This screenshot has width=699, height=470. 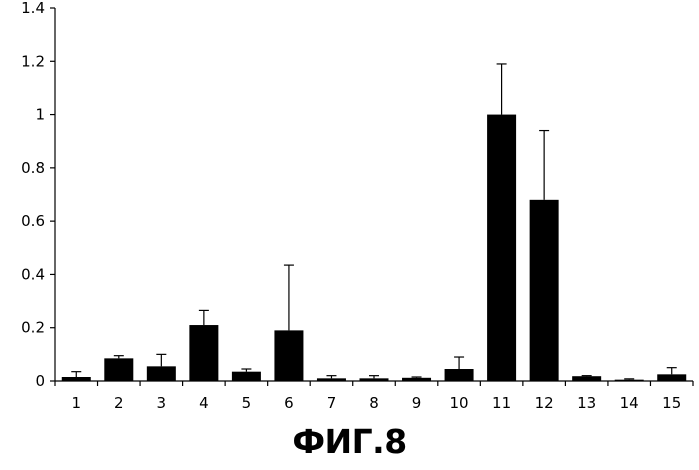 What do you see at coordinates (33, 274) in the screenshot?
I see `y-tick-label: 0.4` at bounding box center [33, 274].